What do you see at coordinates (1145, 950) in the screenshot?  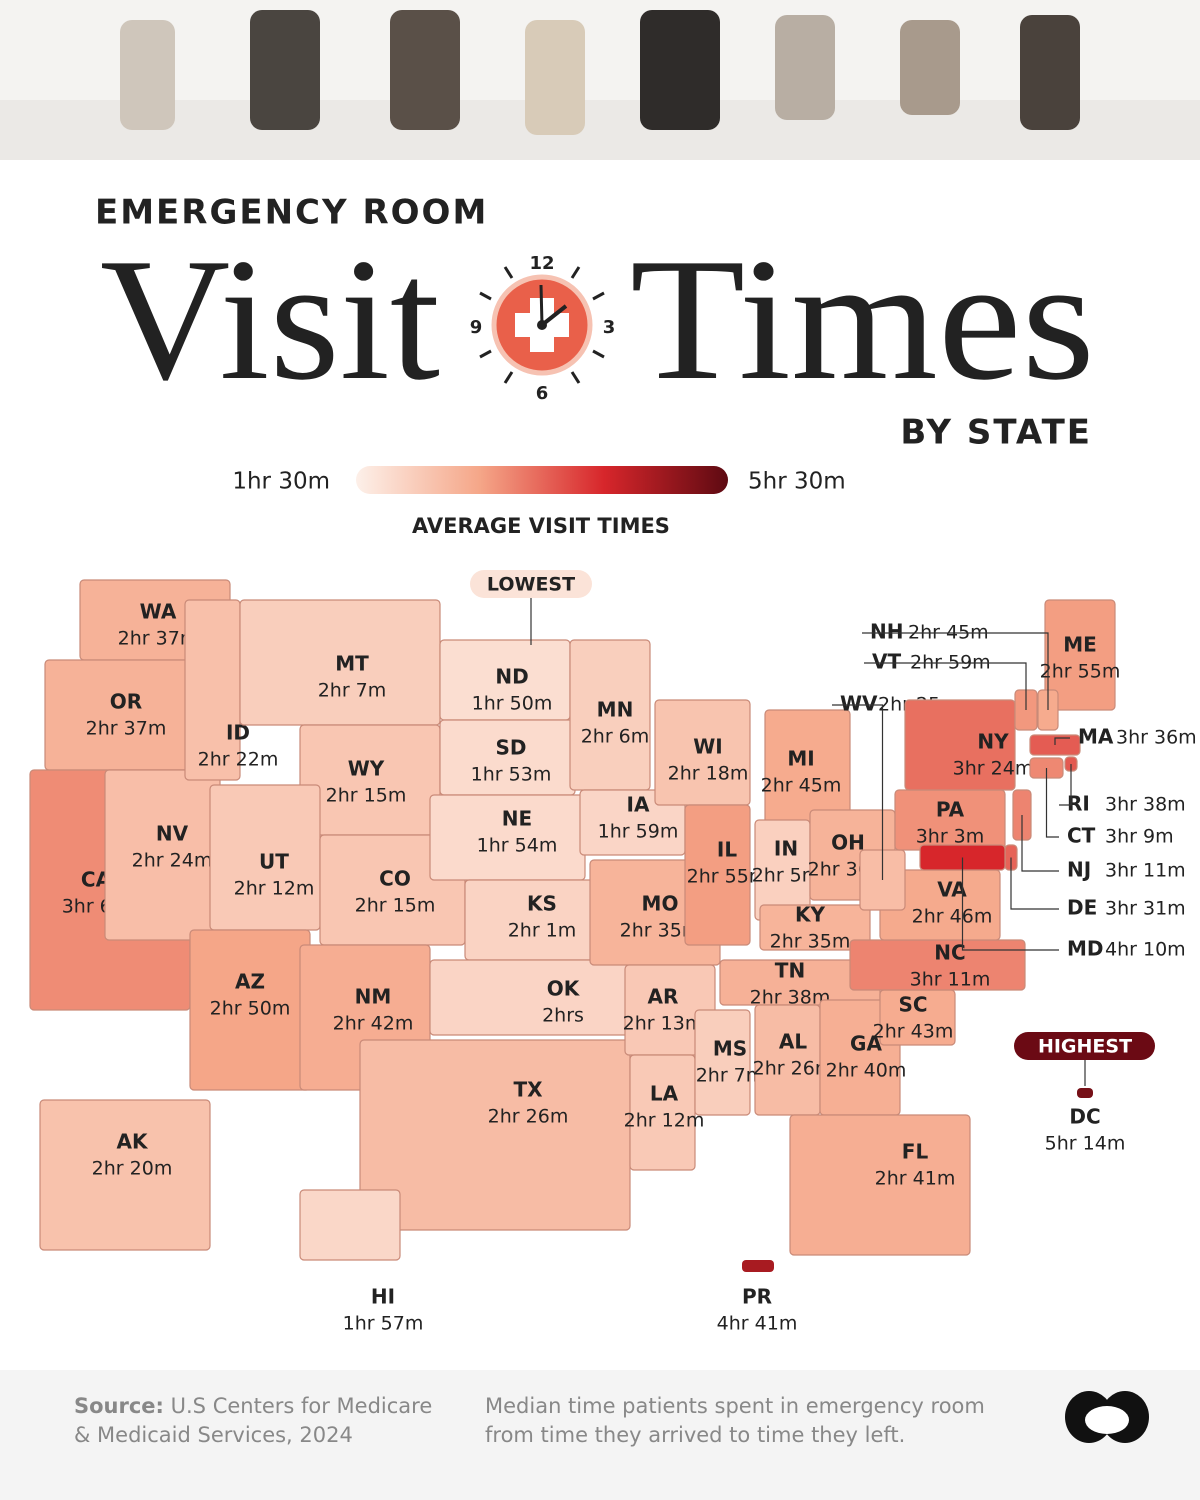 I see `state-value: 4hr 10m` at bounding box center [1145, 950].